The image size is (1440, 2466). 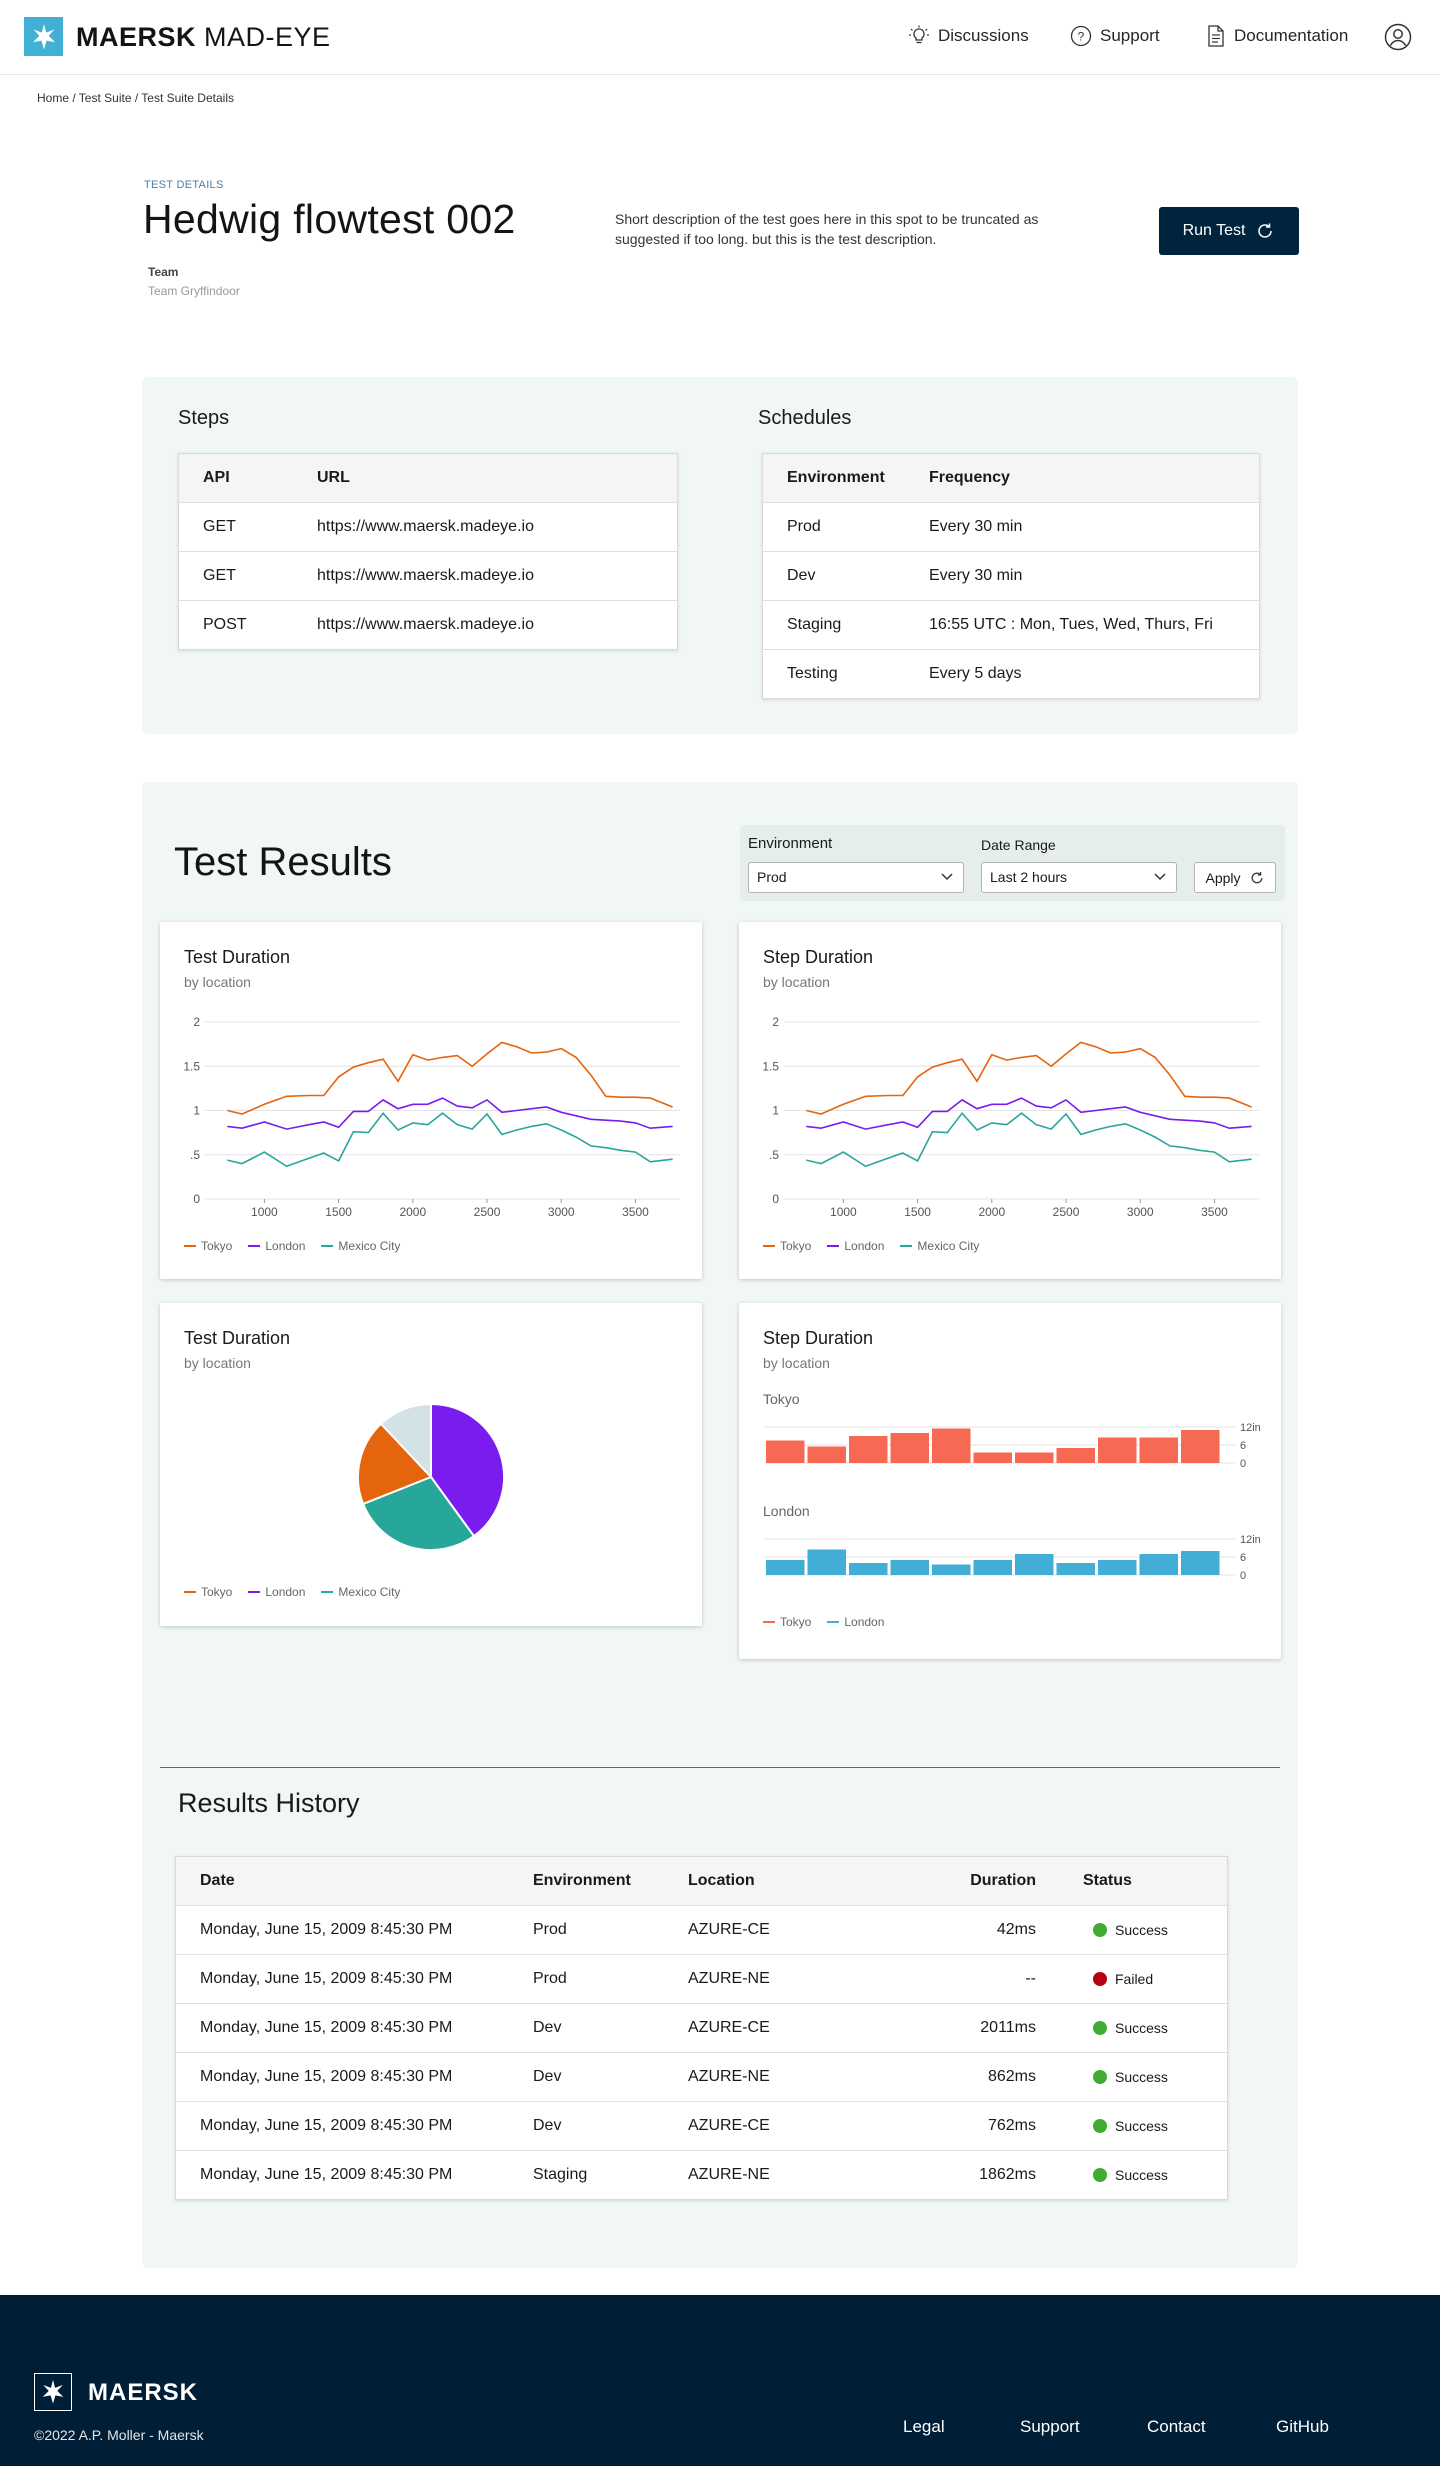 What do you see at coordinates (823, 1622) in the screenshot?
I see `chart-legend: Tokyo London` at bounding box center [823, 1622].